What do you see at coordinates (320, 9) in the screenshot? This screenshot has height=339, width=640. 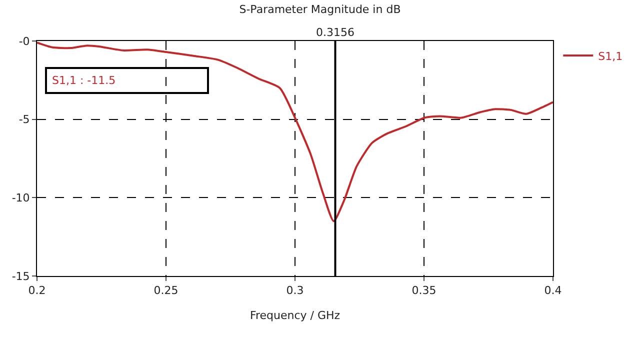 I see `chart-title: S-Parameter Magnitude in dB` at bounding box center [320, 9].